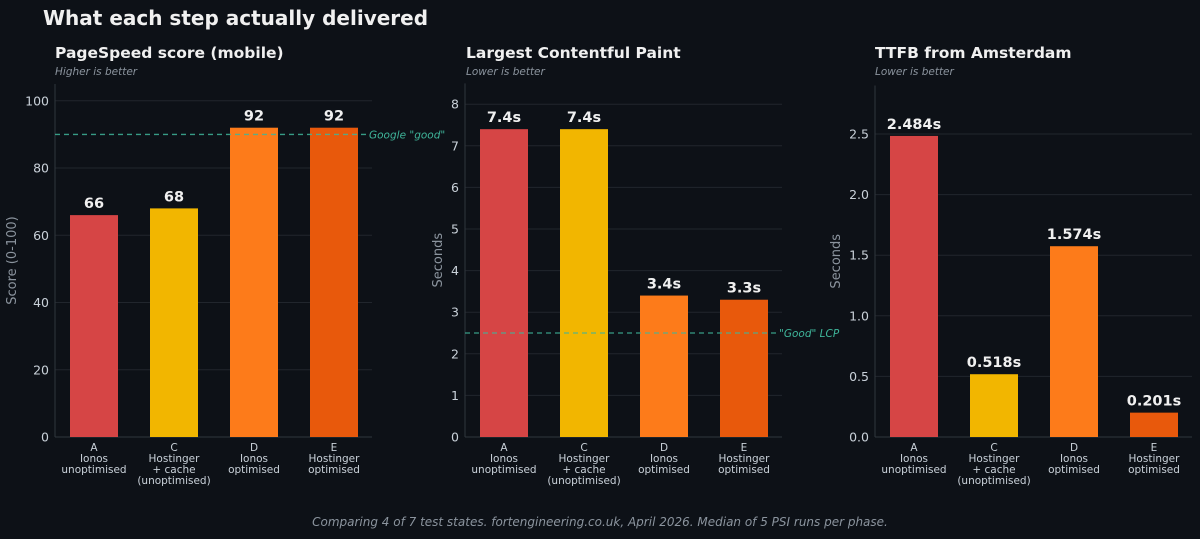 The image size is (1200, 539). Describe the element at coordinates (12, 260) in the screenshot. I see `y-axis-label: Score (0-100)` at that location.